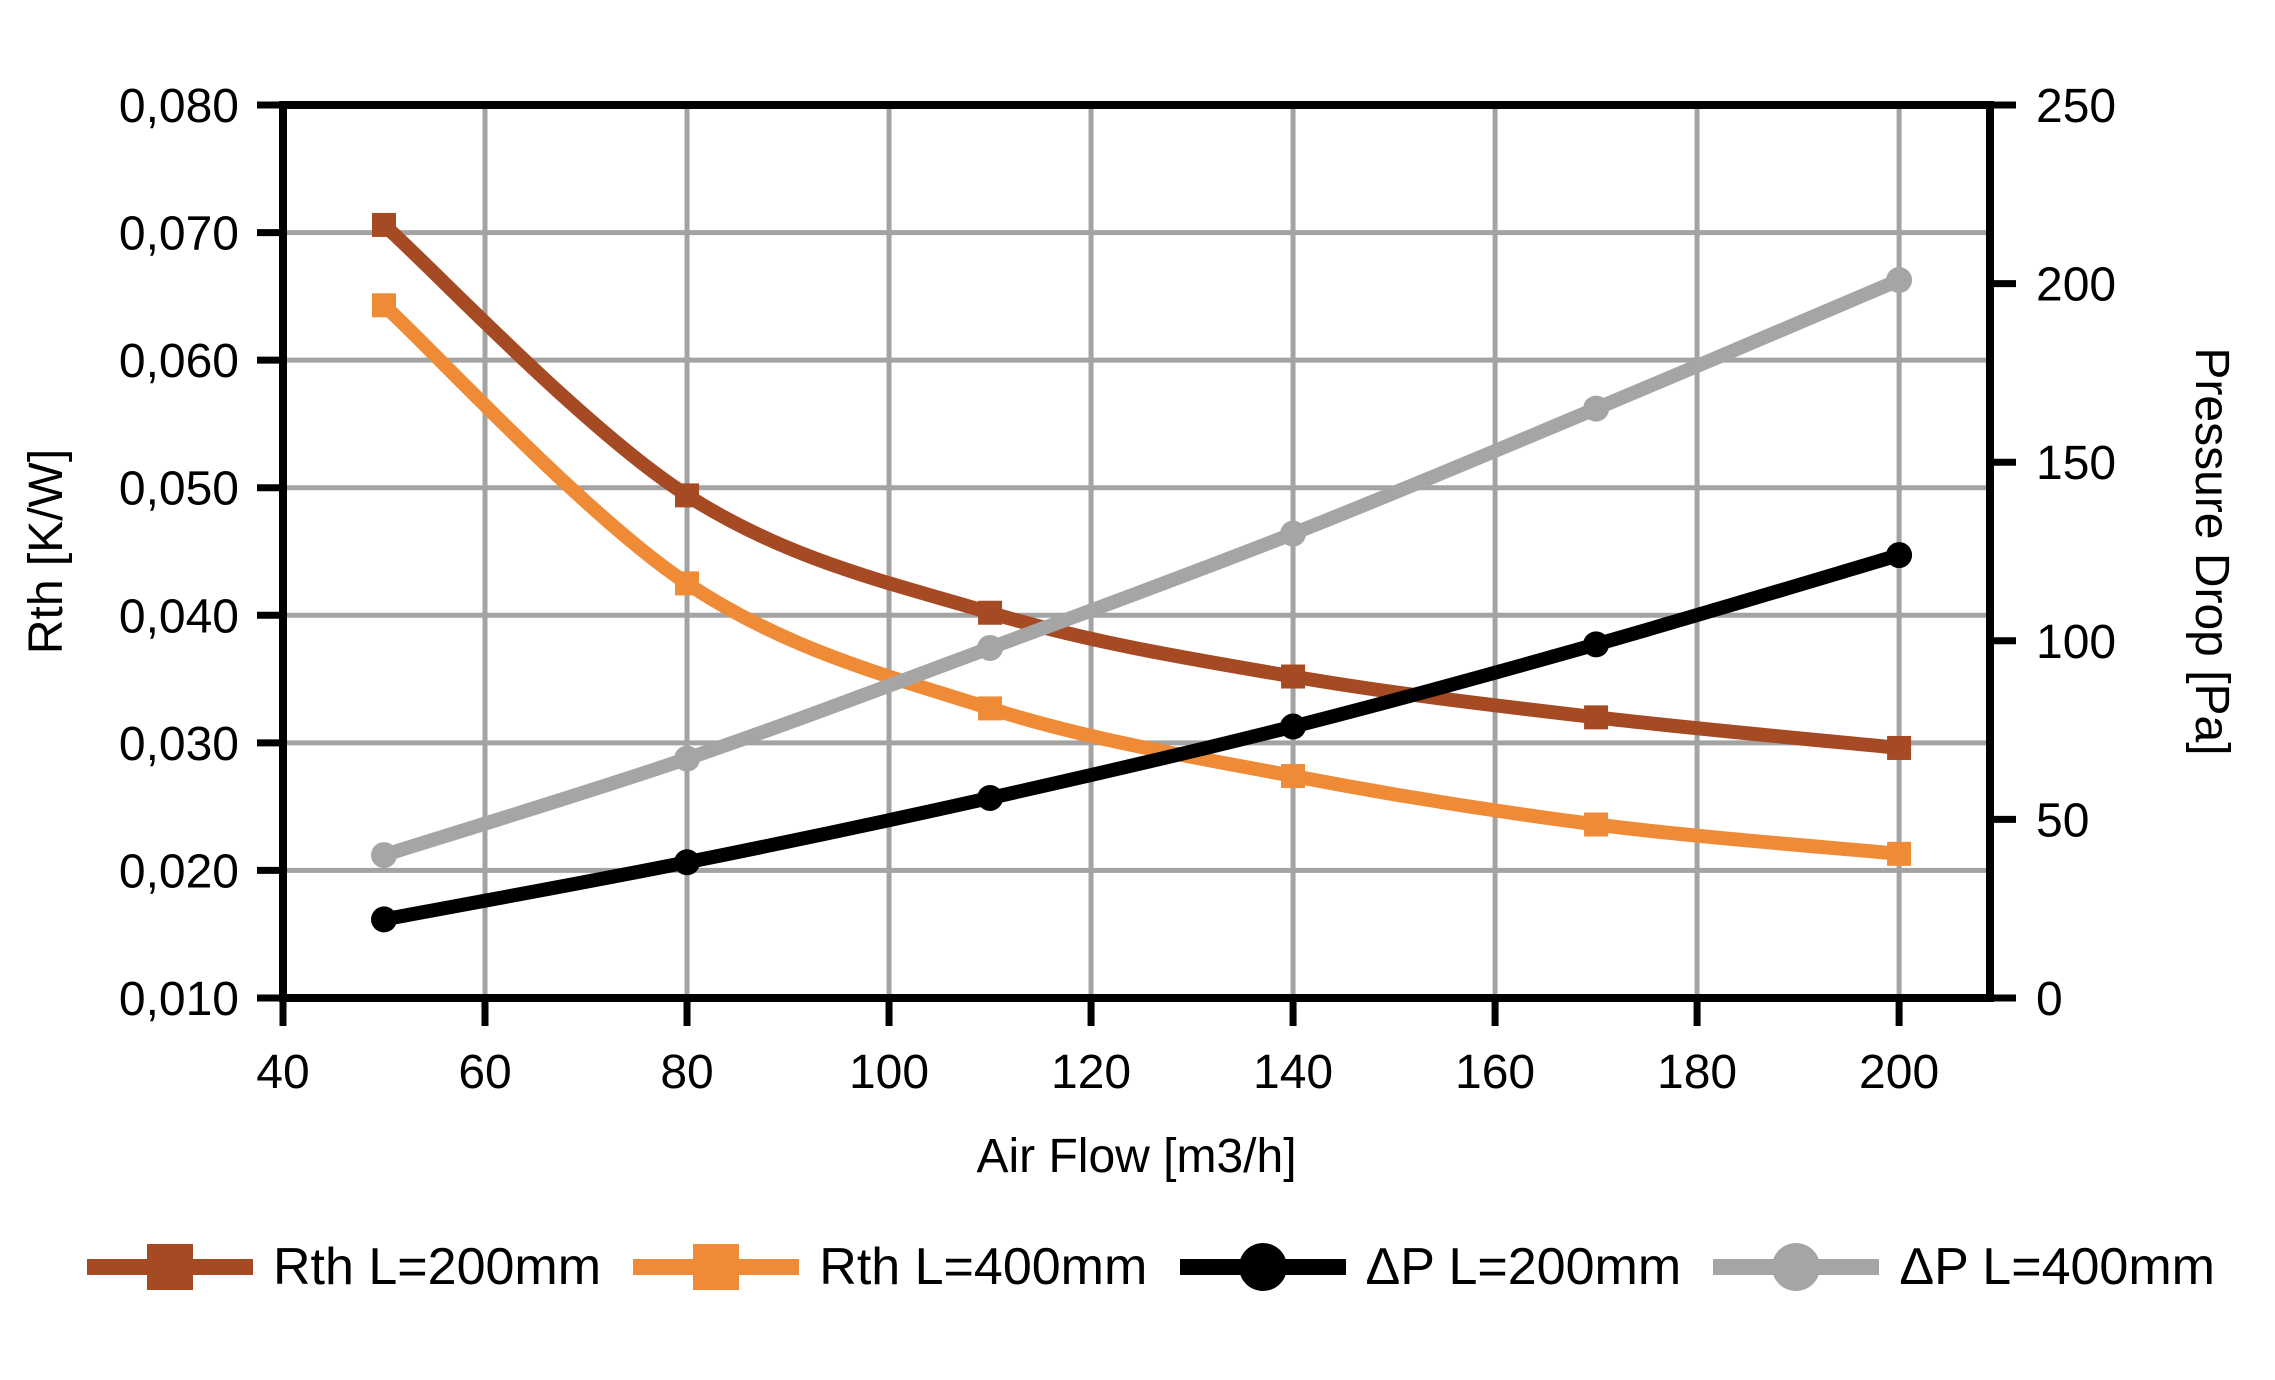 The width and height of the screenshot is (2275, 1380). I want to click on y-left-tick-label: 0,080, so click(179, 106).